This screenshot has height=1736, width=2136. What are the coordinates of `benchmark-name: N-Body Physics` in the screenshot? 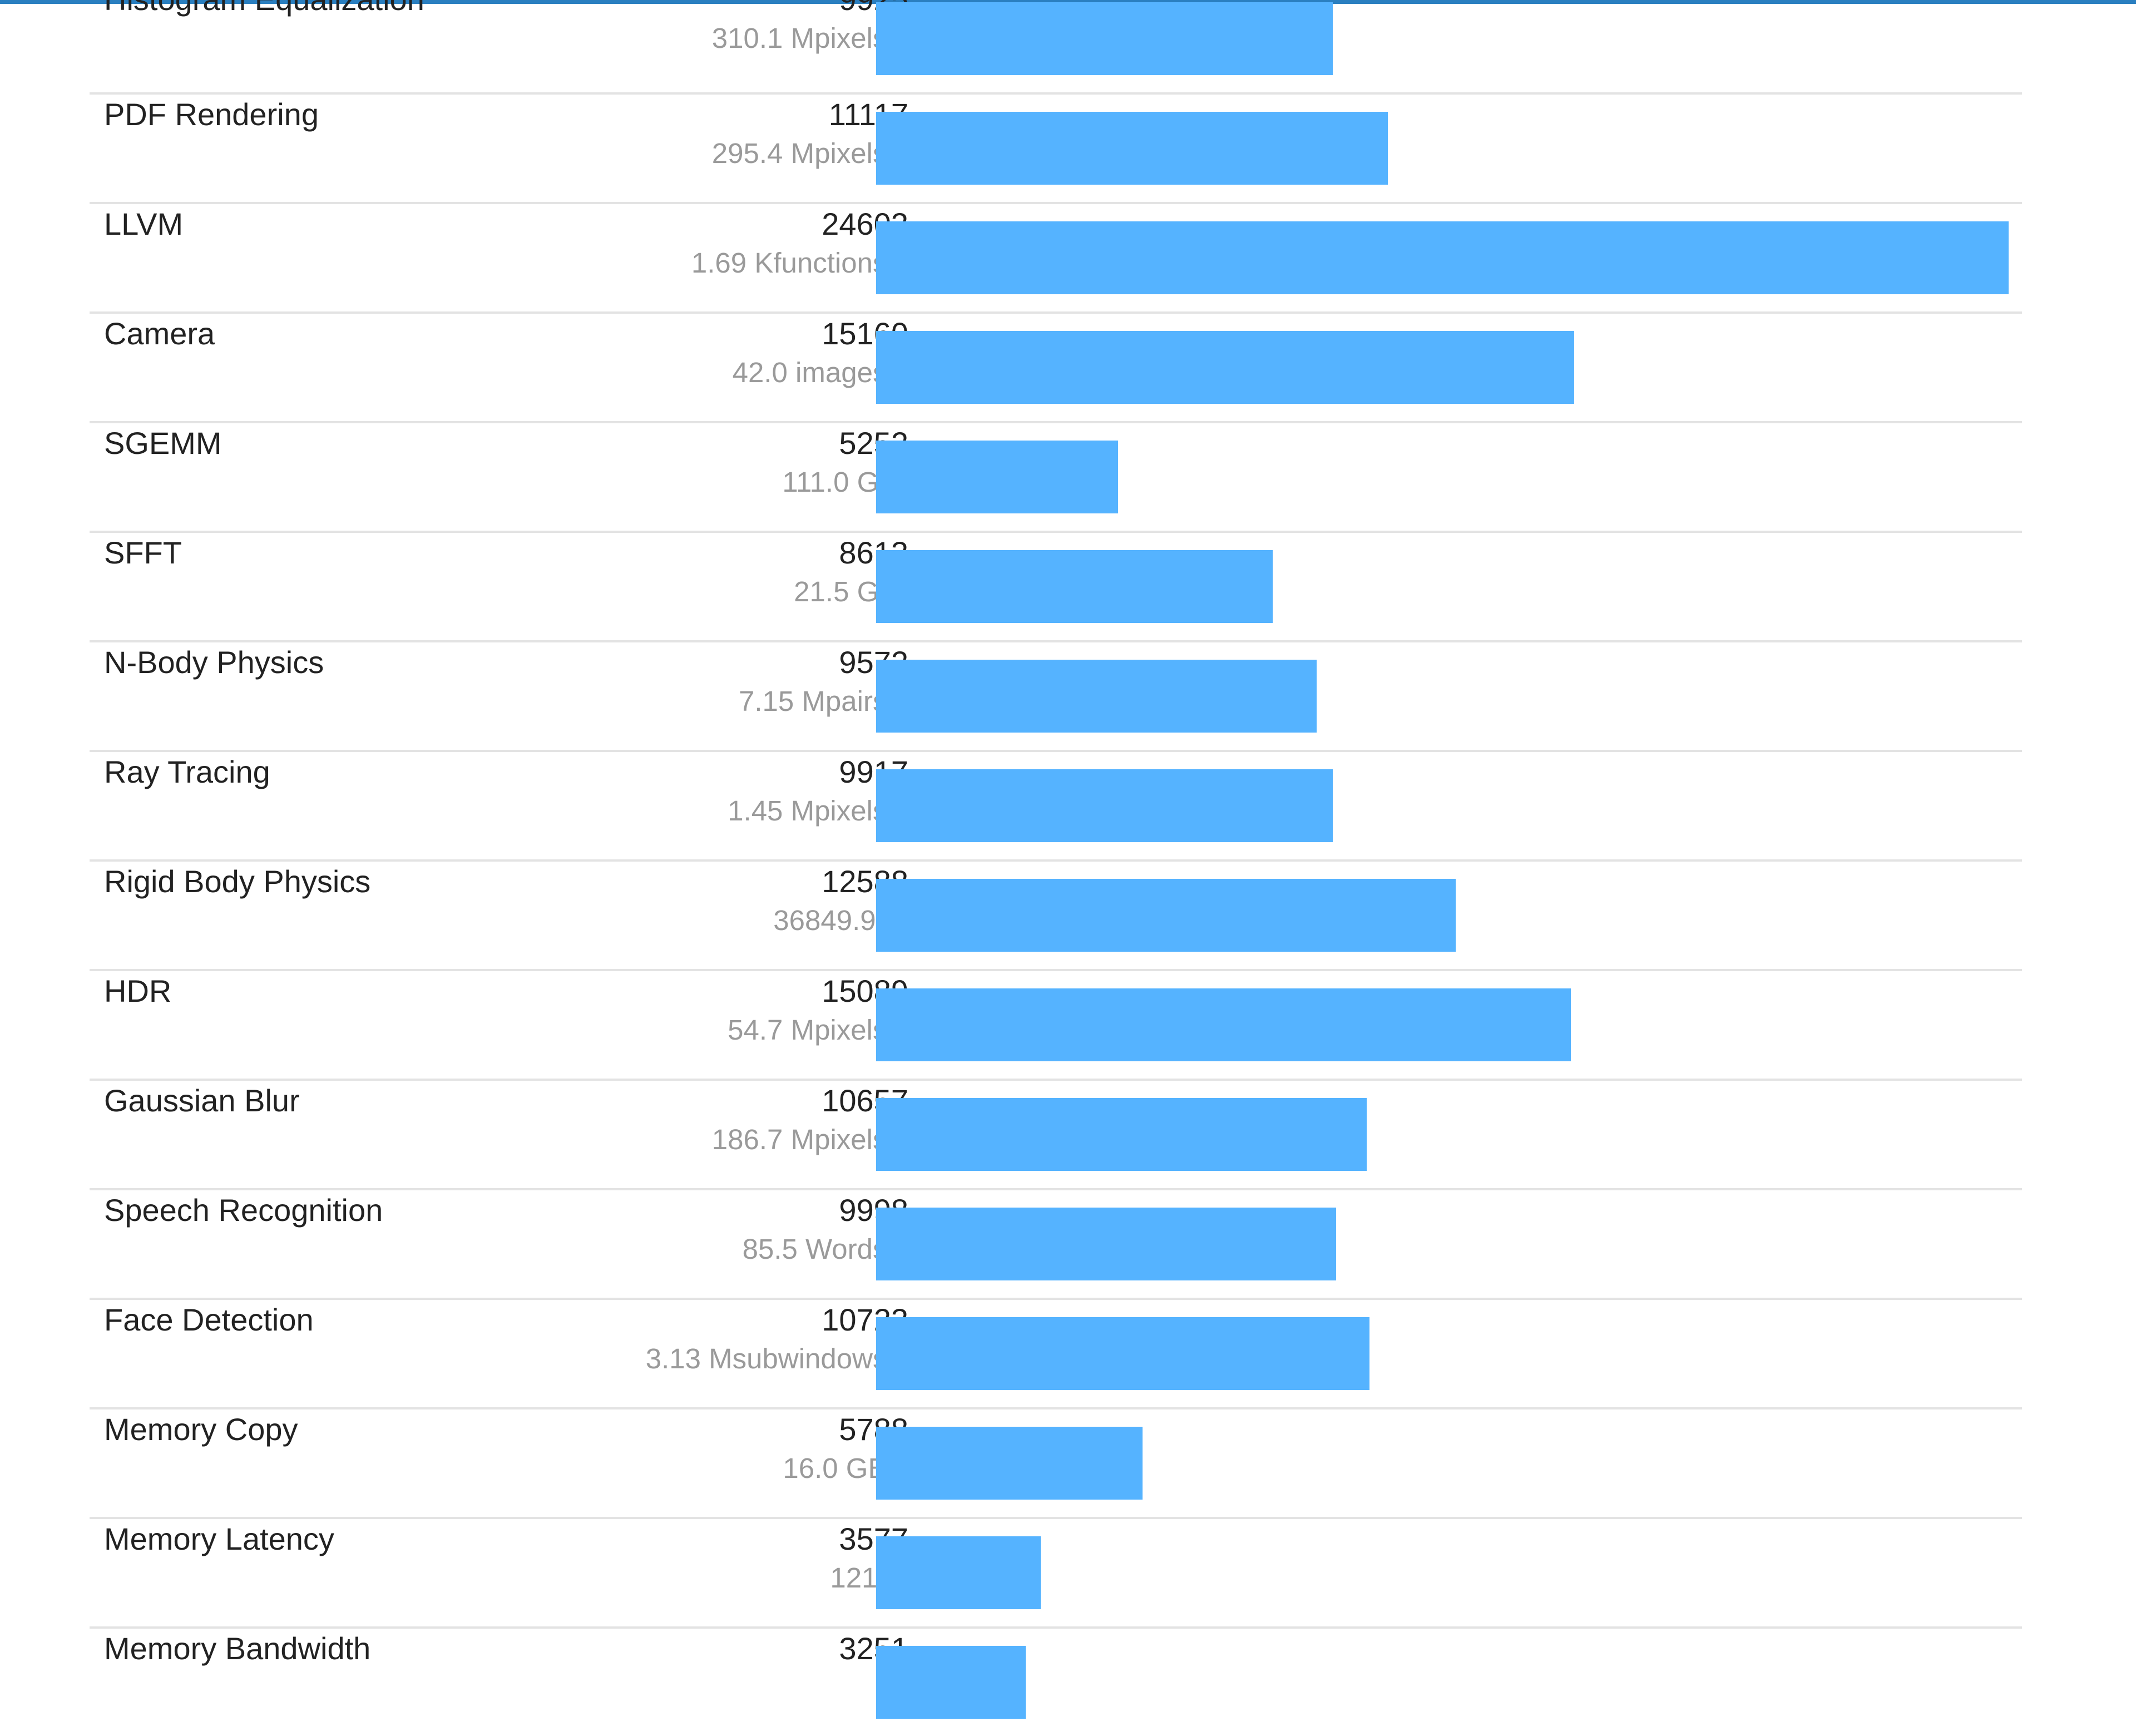 It's located at (214, 662).